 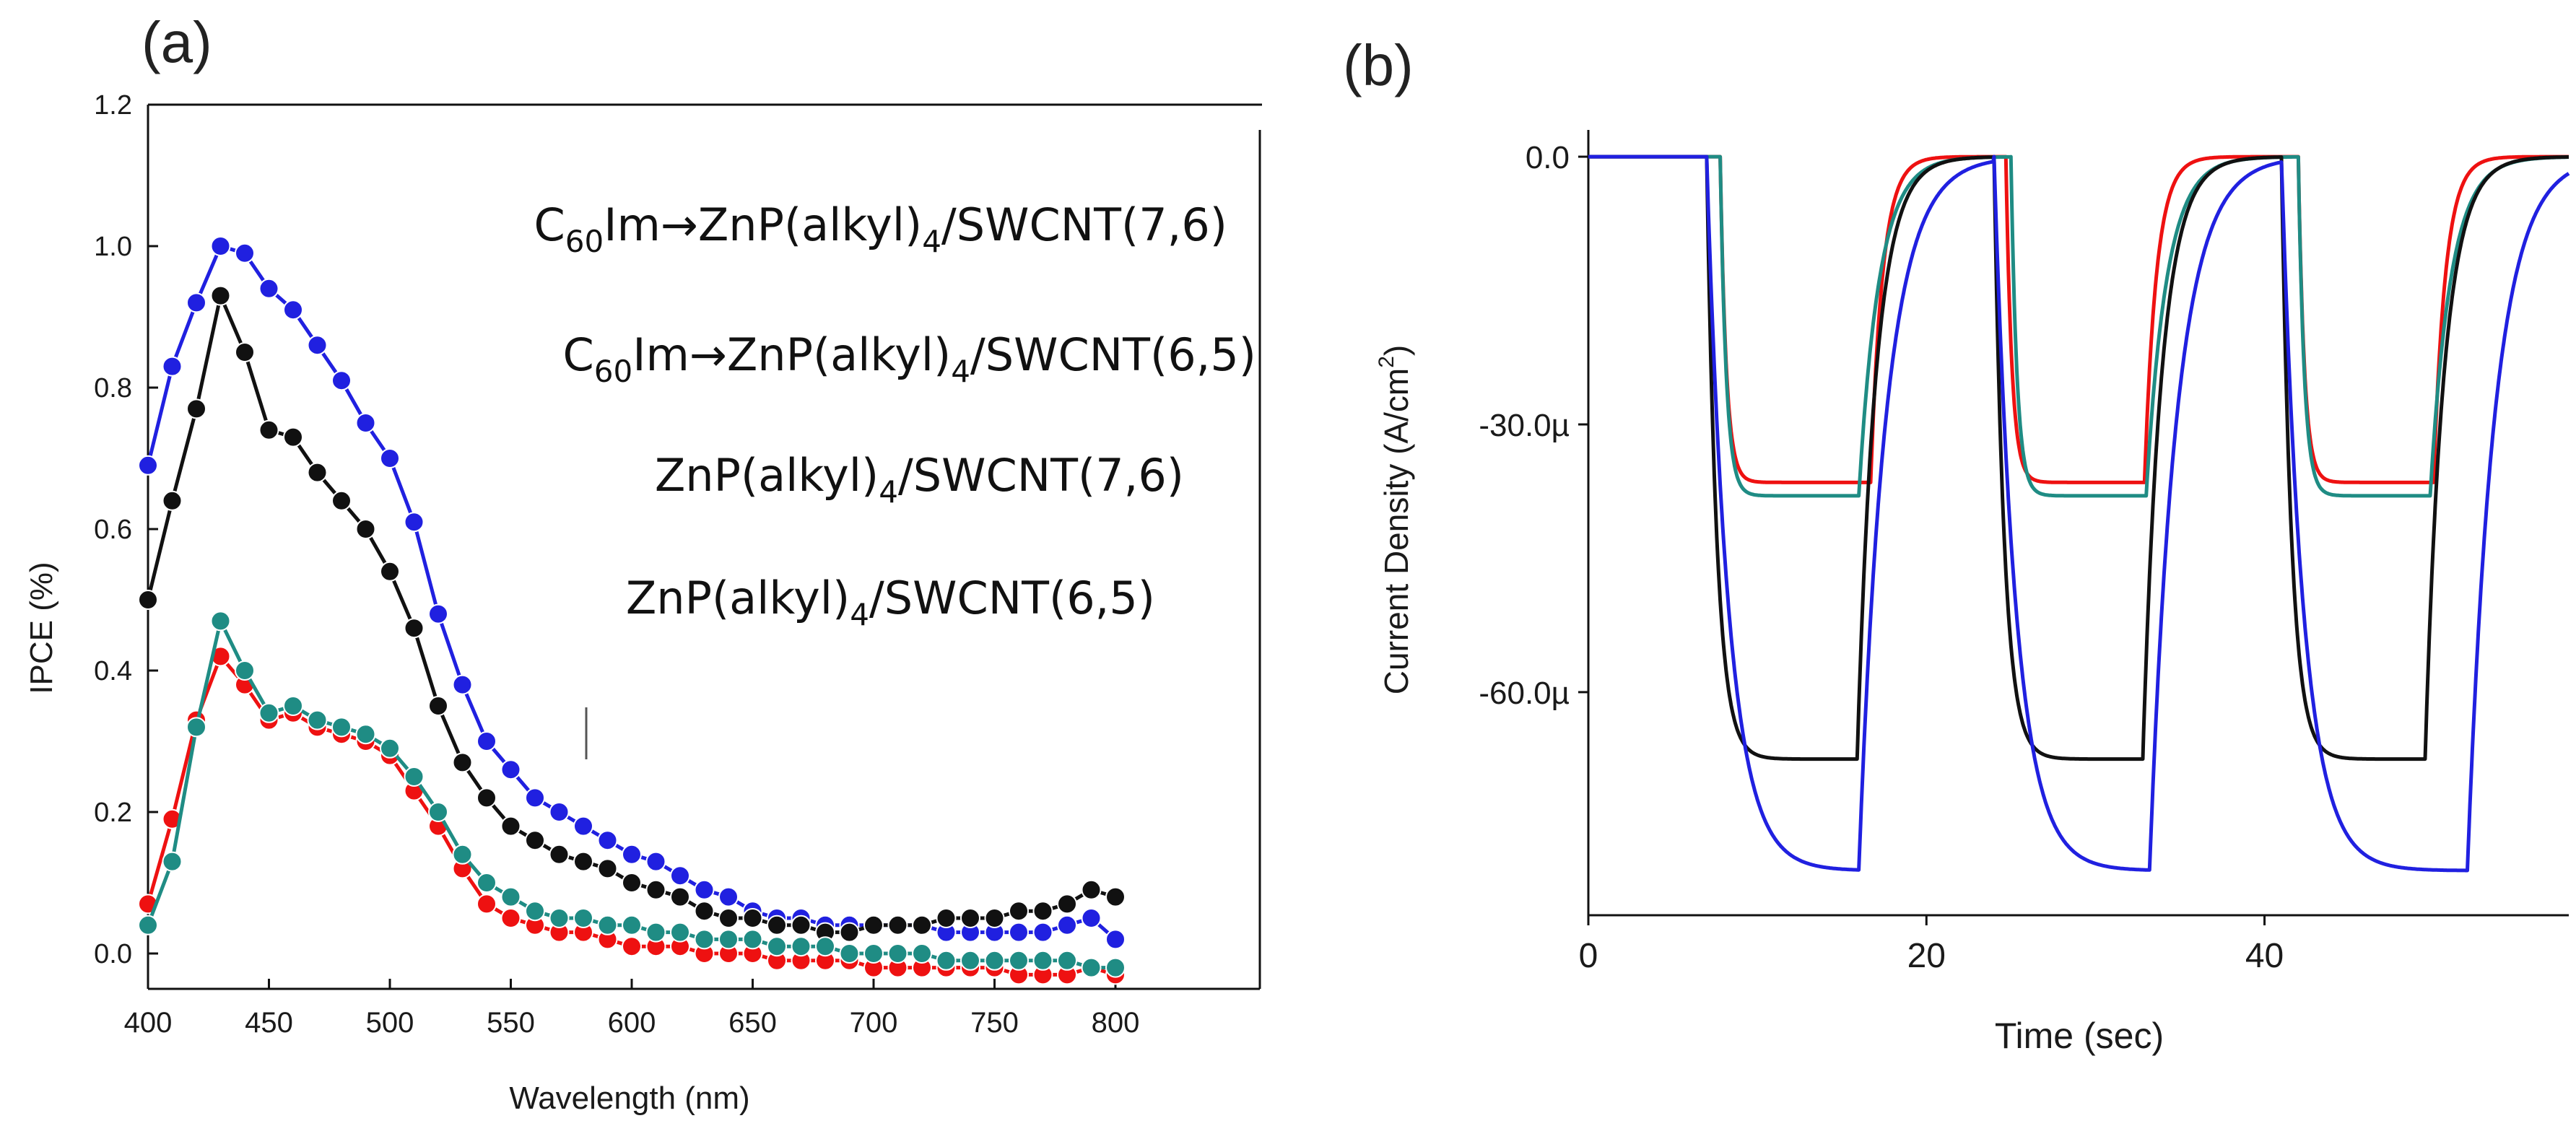 I want to click on panel-a-legend-part-2-4: /SWCNT(7,6), so click(x=1041, y=476).